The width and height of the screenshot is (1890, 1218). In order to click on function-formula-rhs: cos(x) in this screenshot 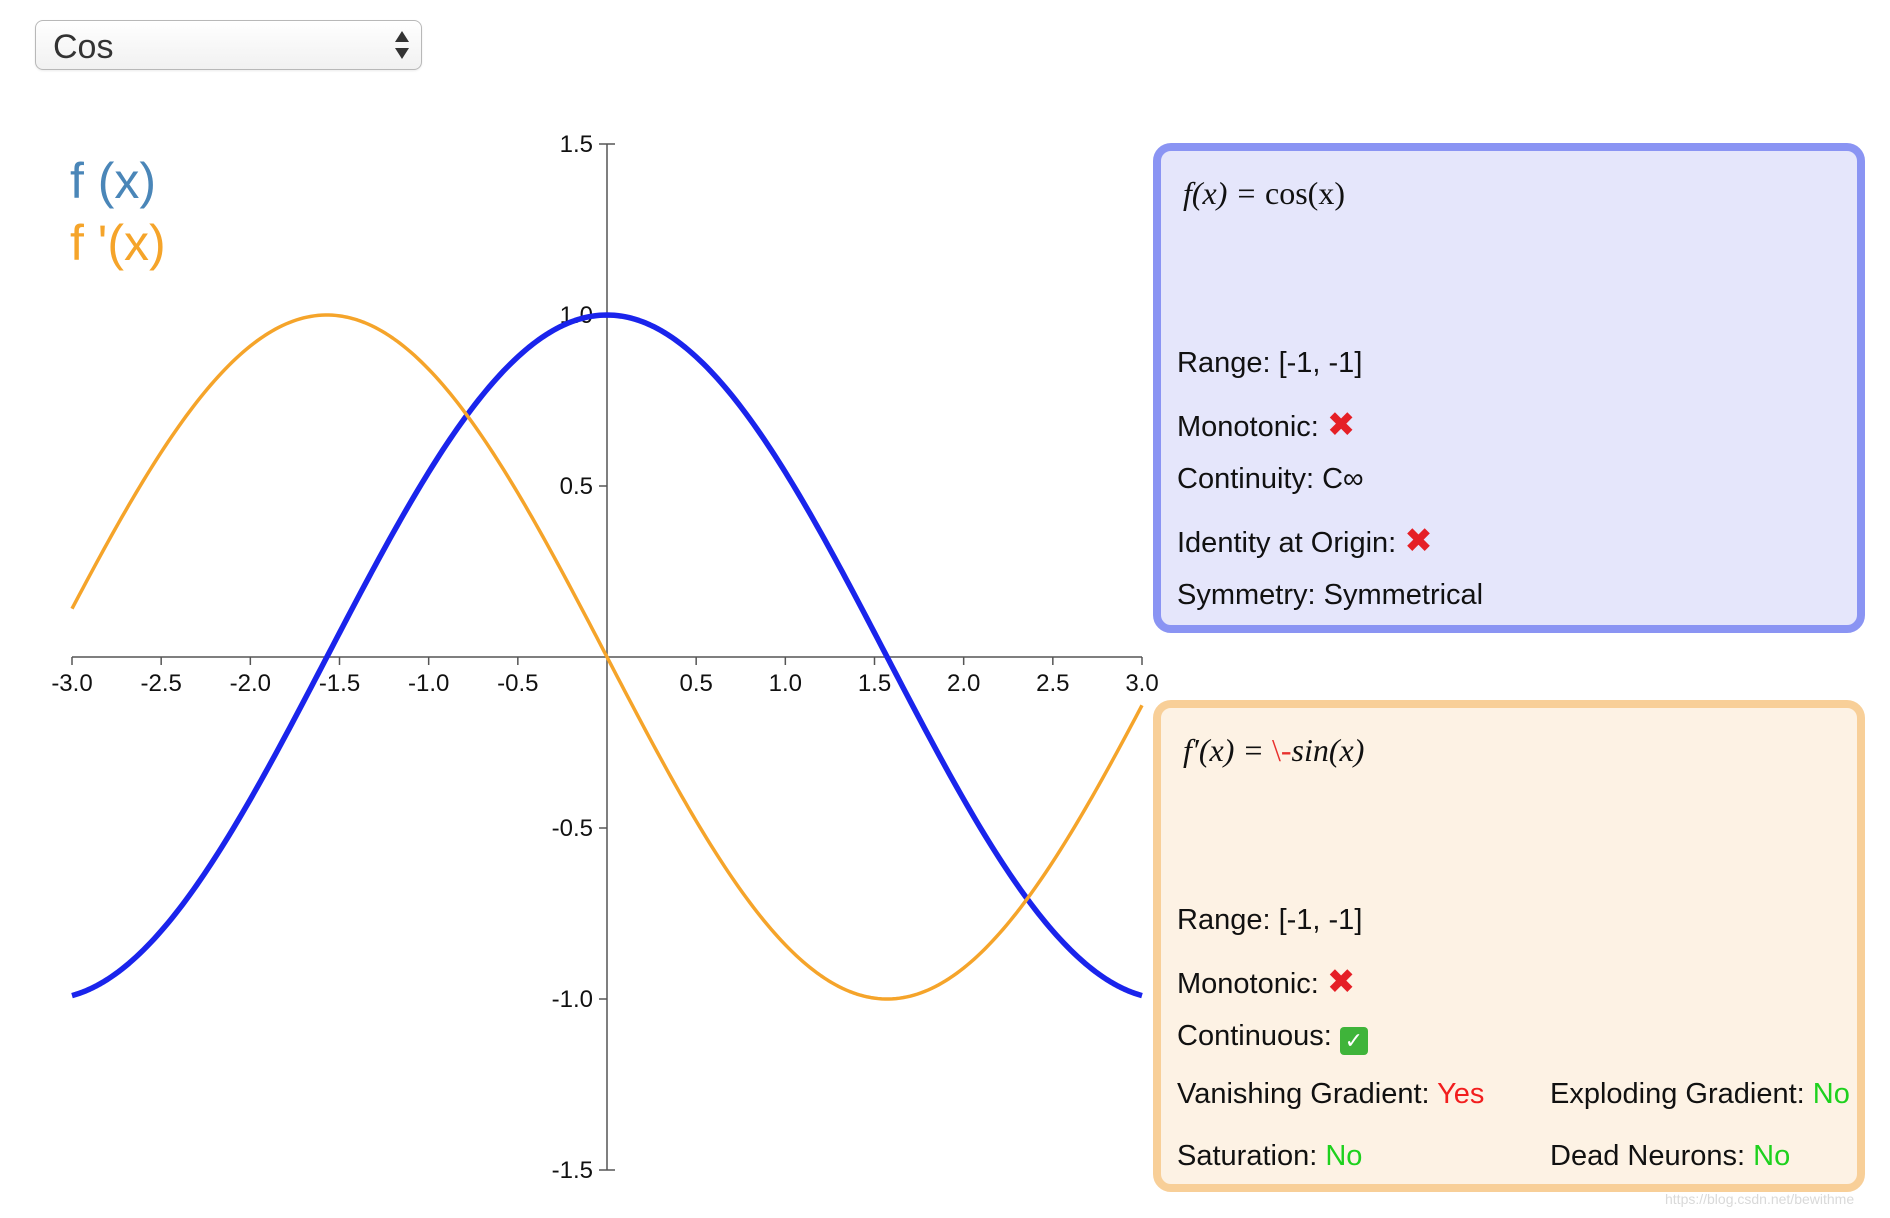, I will do `click(1305, 193)`.